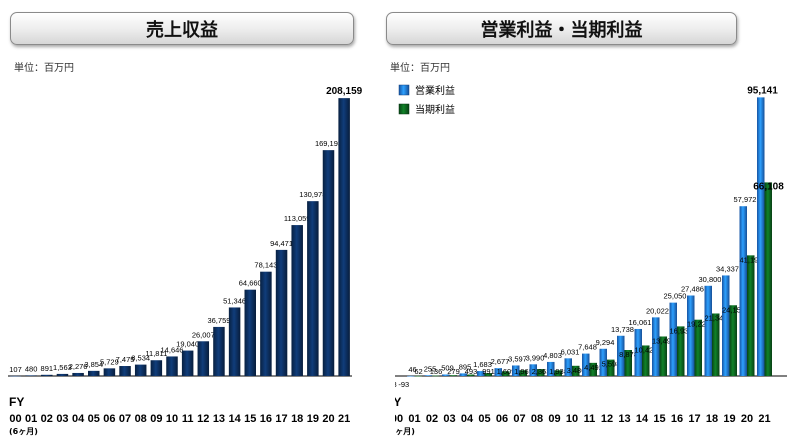  What do you see at coordinates (328, 419) in the screenshot?
I see `revenue-category-label: 20` at bounding box center [328, 419].